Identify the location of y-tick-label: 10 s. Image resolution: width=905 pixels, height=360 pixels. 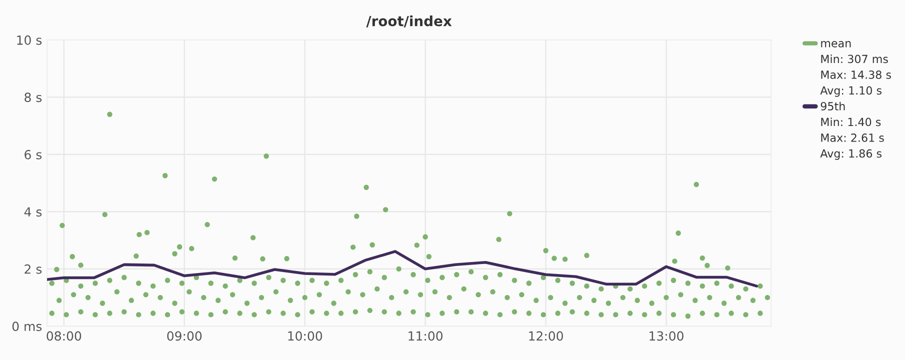
(29, 40).